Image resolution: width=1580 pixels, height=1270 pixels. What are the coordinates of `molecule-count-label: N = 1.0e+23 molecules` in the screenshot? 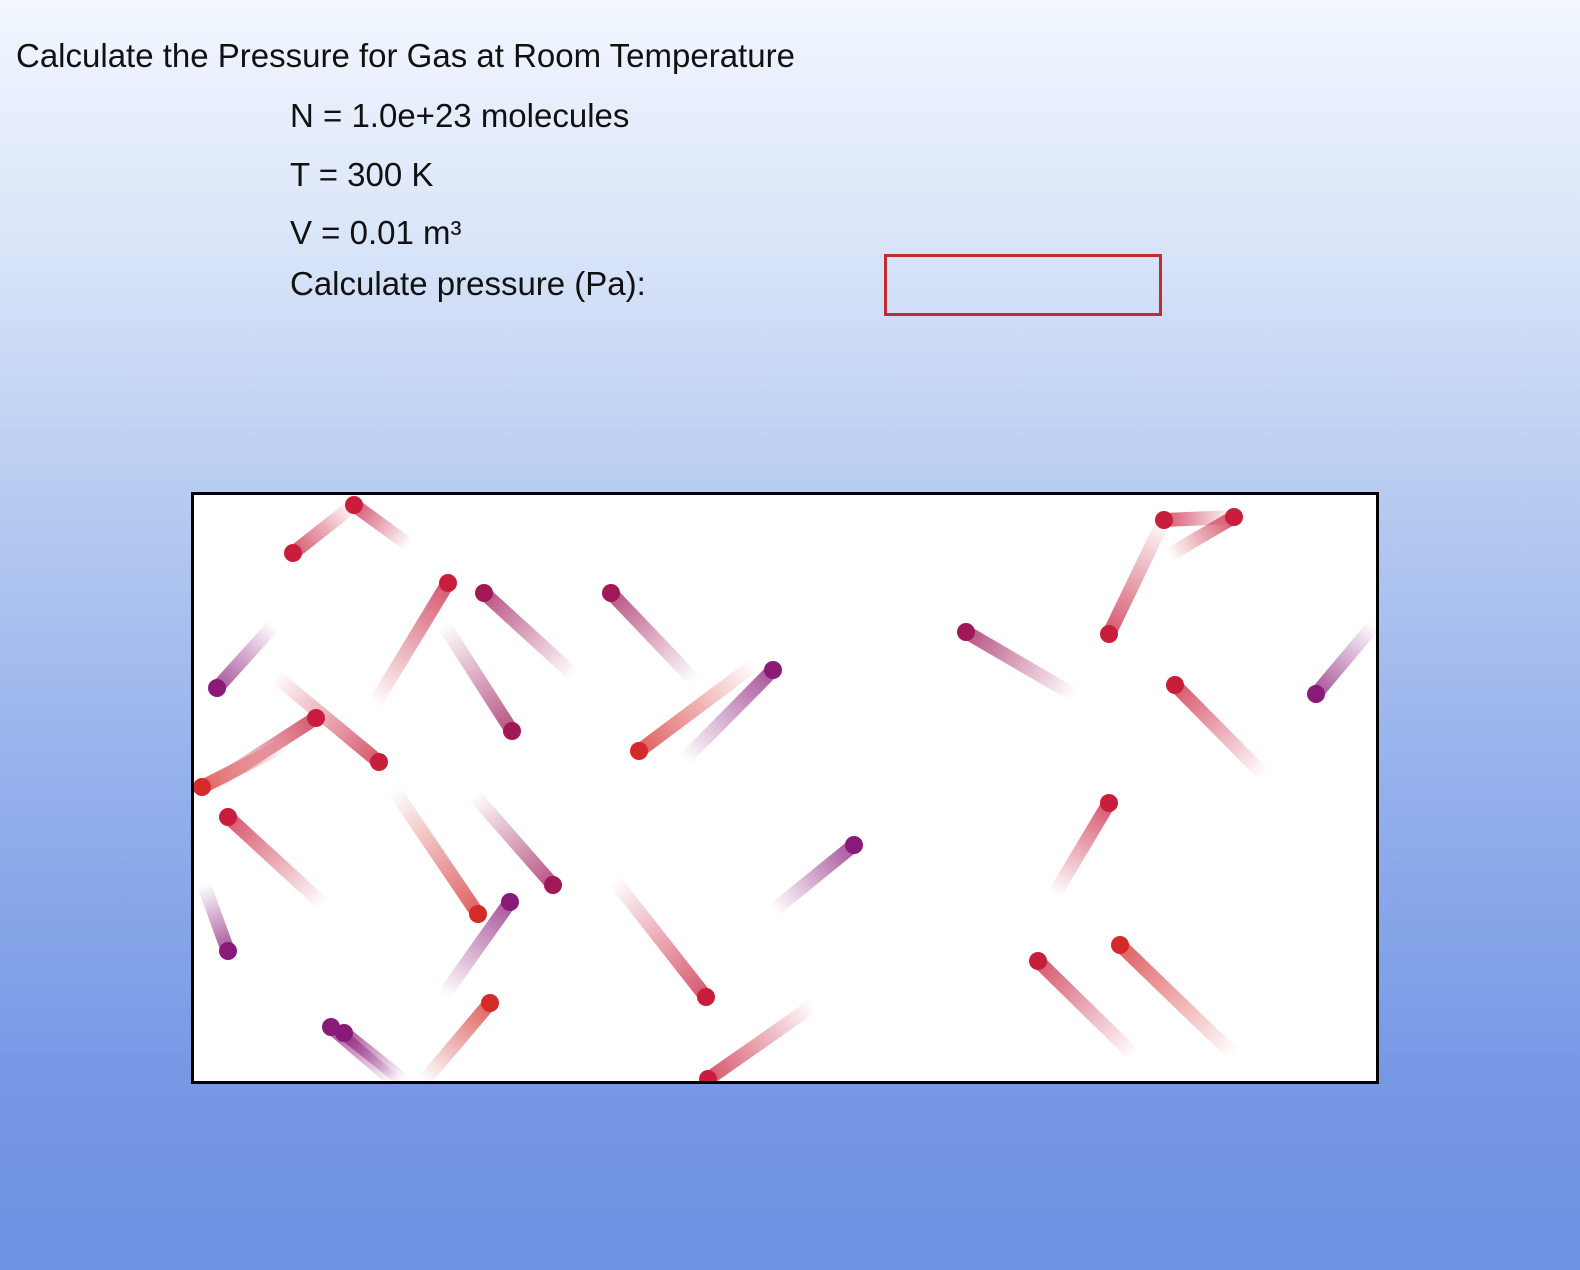 It's located at (460, 115).